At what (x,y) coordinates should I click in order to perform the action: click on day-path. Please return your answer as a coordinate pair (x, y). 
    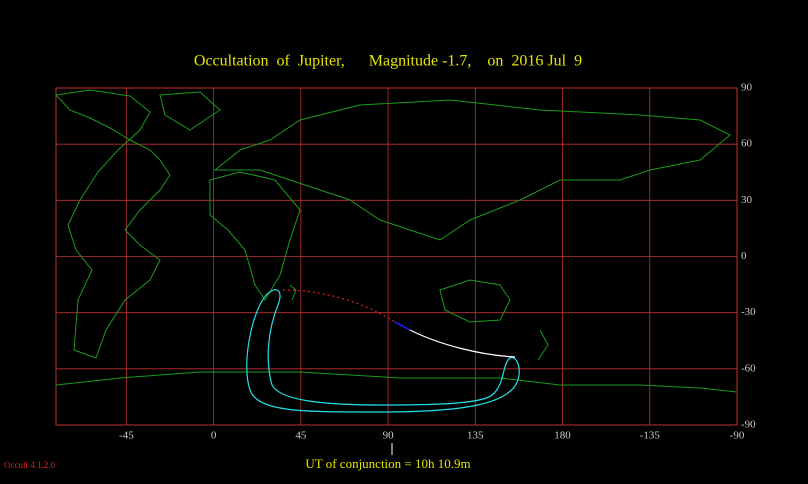
    Looking at the image, I should click on (462, 343).